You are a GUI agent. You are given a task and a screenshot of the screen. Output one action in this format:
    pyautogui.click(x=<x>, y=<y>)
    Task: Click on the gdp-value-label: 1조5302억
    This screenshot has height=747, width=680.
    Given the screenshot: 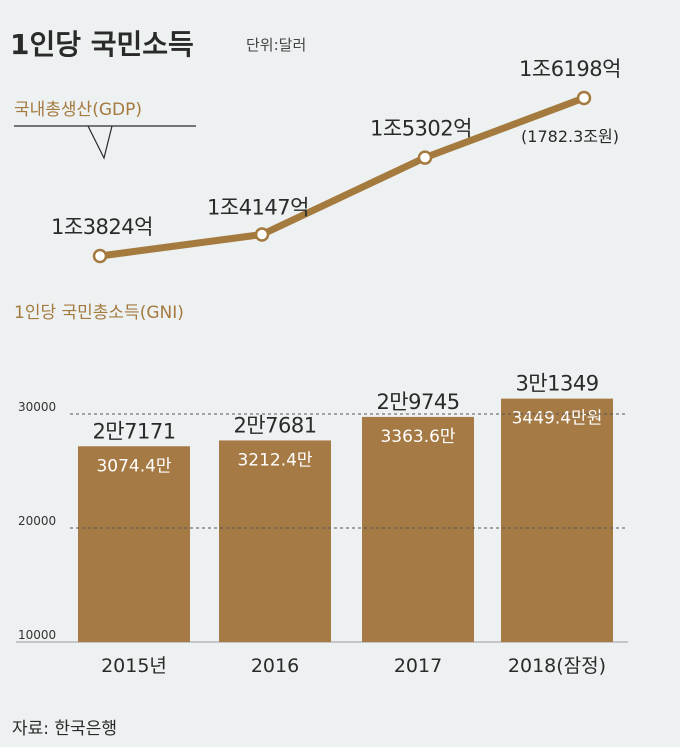 What is the action you would take?
    pyautogui.click(x=421, y=129)
    